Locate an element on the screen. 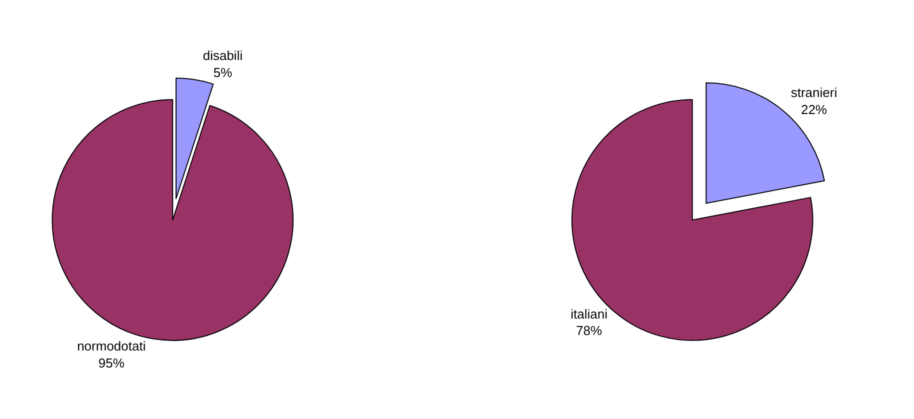 The width and height of the screenshot is (914, 419). data-label: 5% is located at coordinates (223, 72).